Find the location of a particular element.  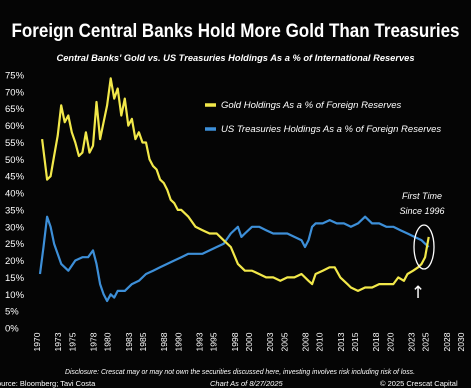

x-tick-label: 1975 is located at coordinates (72, 341).